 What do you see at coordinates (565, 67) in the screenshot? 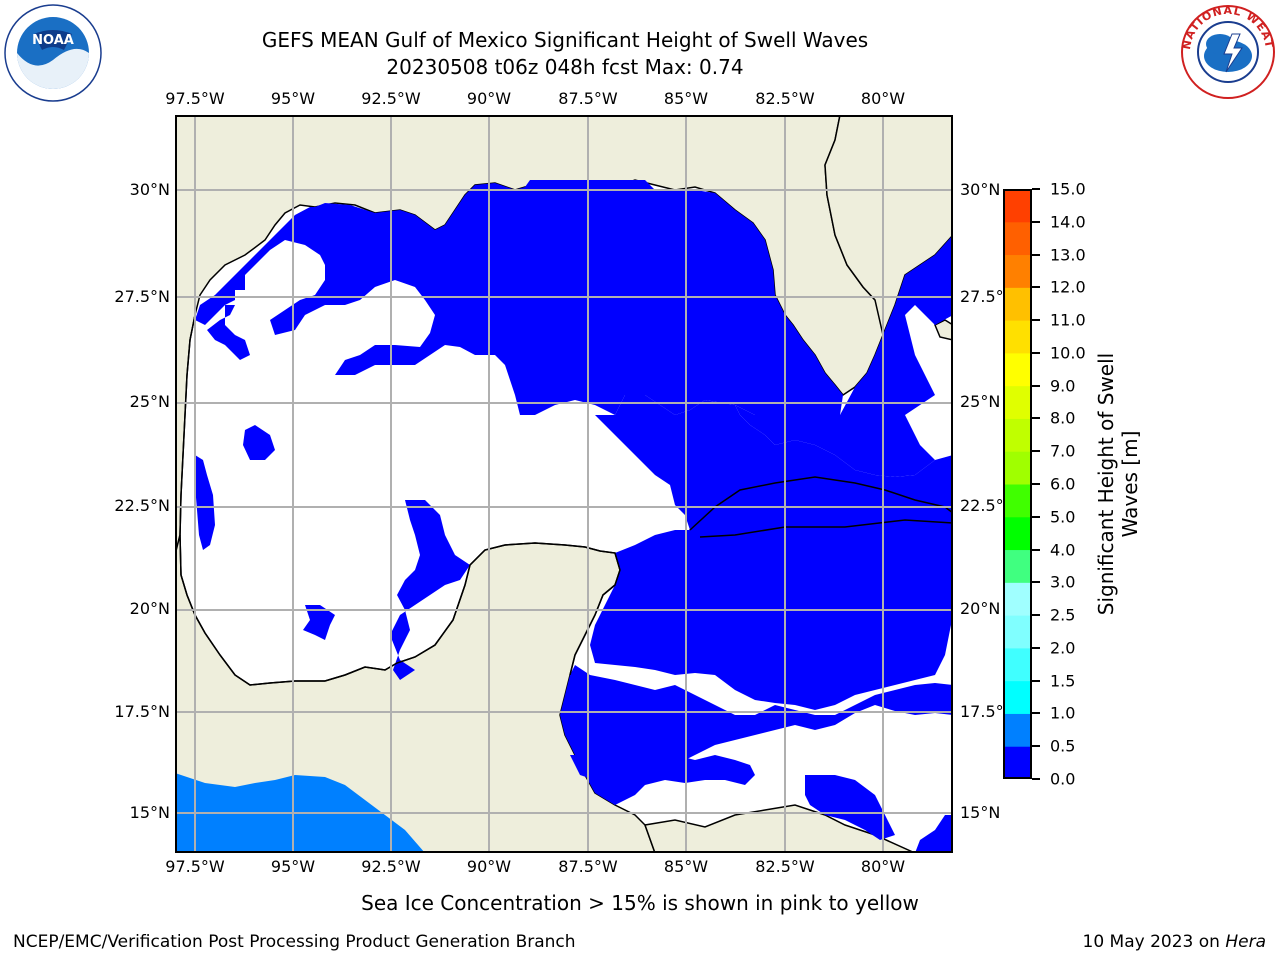
I see `plot-title-line2: 20230508 t06z 048h fcst Max: 0.74` at bounding box center [565, 67].